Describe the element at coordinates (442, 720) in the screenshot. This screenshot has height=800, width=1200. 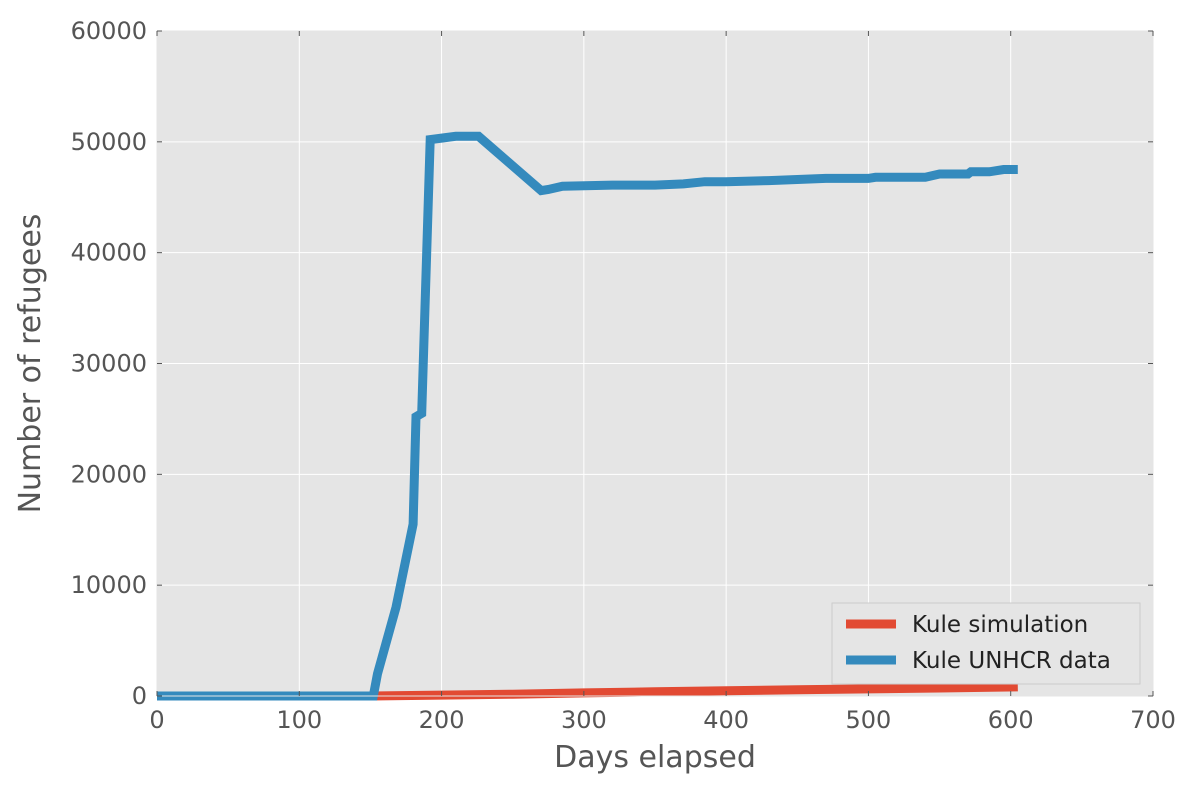
I see `x-tick-label: 200` at that location.